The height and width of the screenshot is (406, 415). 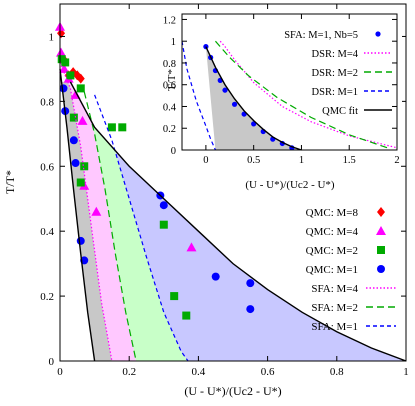 I want to click on legend-label: SFA: M=2, so click(x=334, y=308).